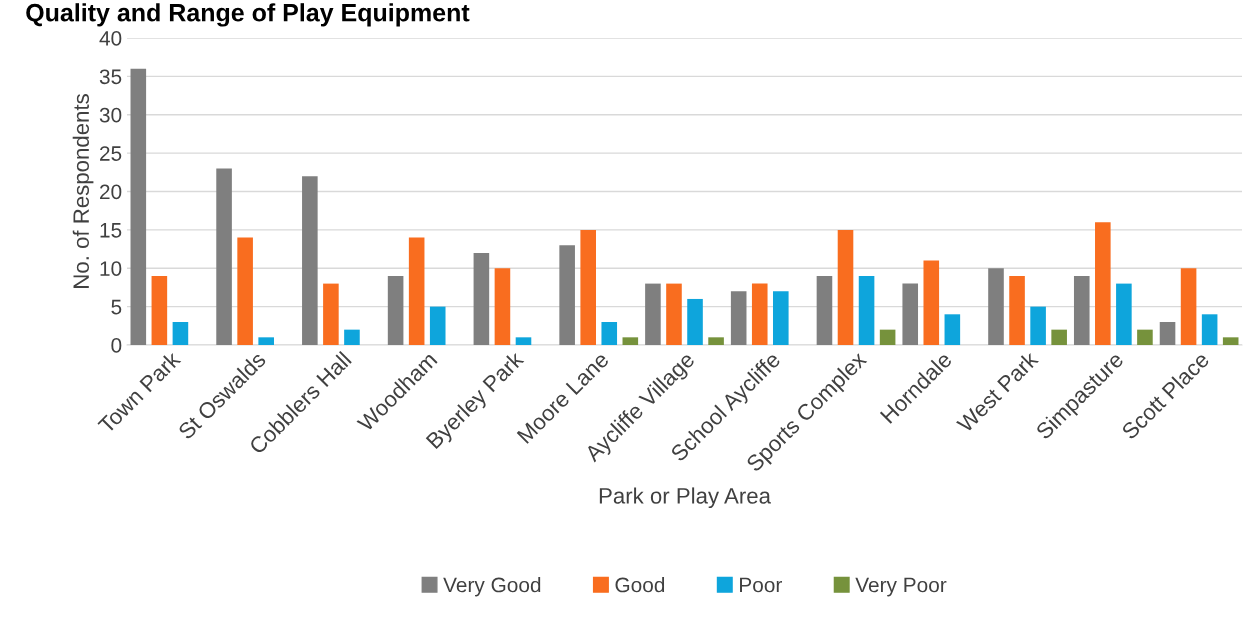  I want to click on y-tick-label: 35, so click(110, 77).